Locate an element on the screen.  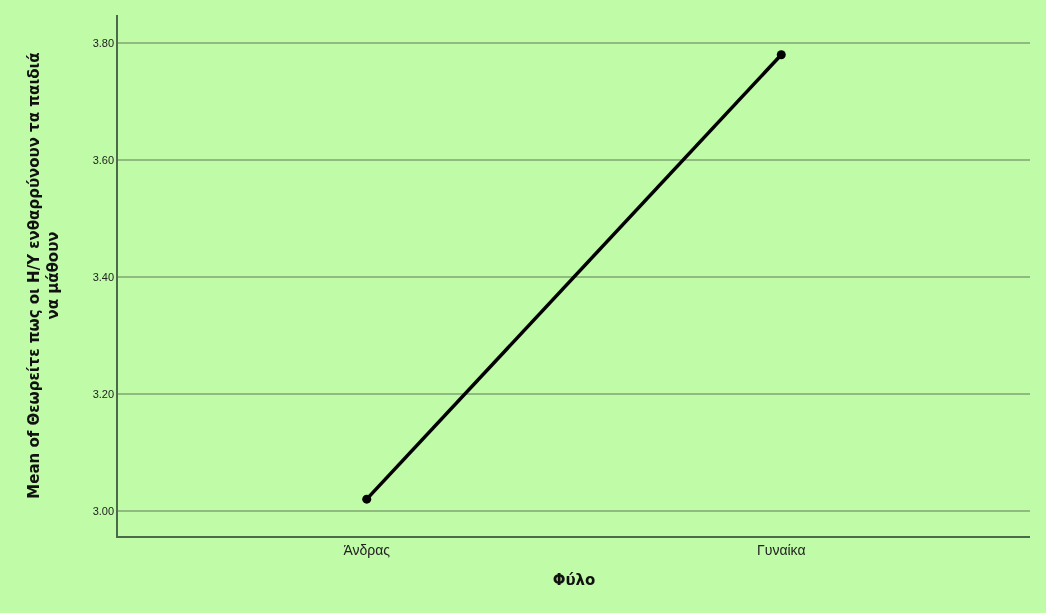
y-tick-label: 3.80 is located at coordinates (103, 42).